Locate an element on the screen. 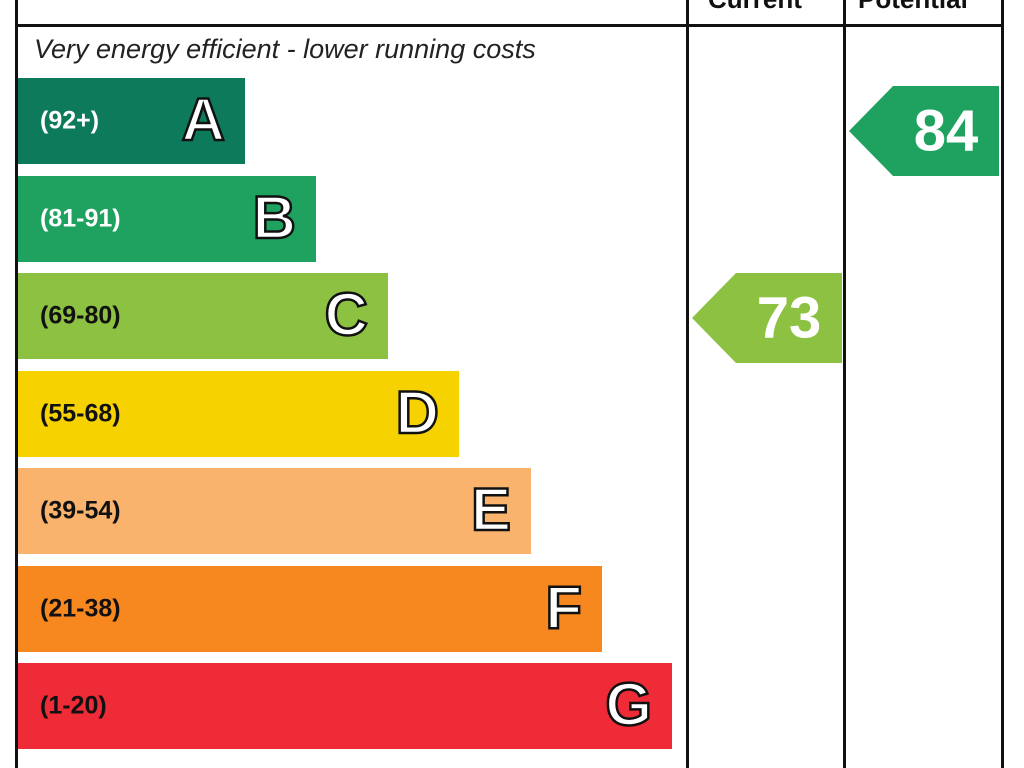 The height and width of the screenshot is (768, 1024). band-e: (39-54) E is located at coordinates (274, 511).